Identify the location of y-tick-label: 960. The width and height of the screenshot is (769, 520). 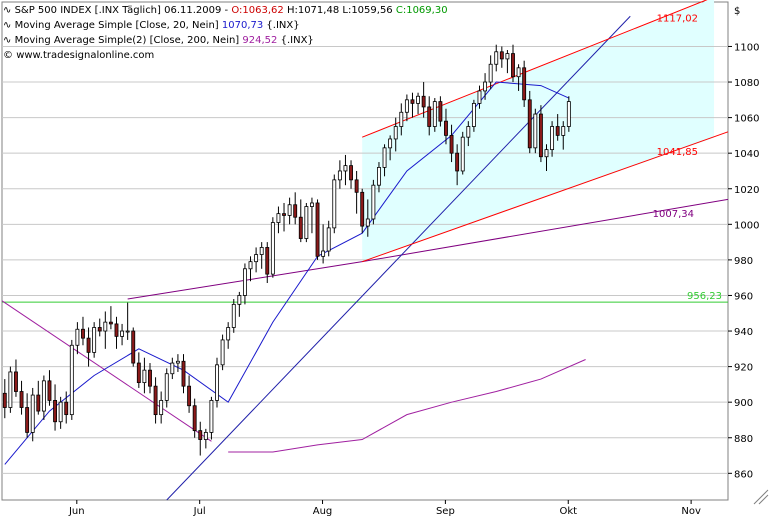
(743, 296).